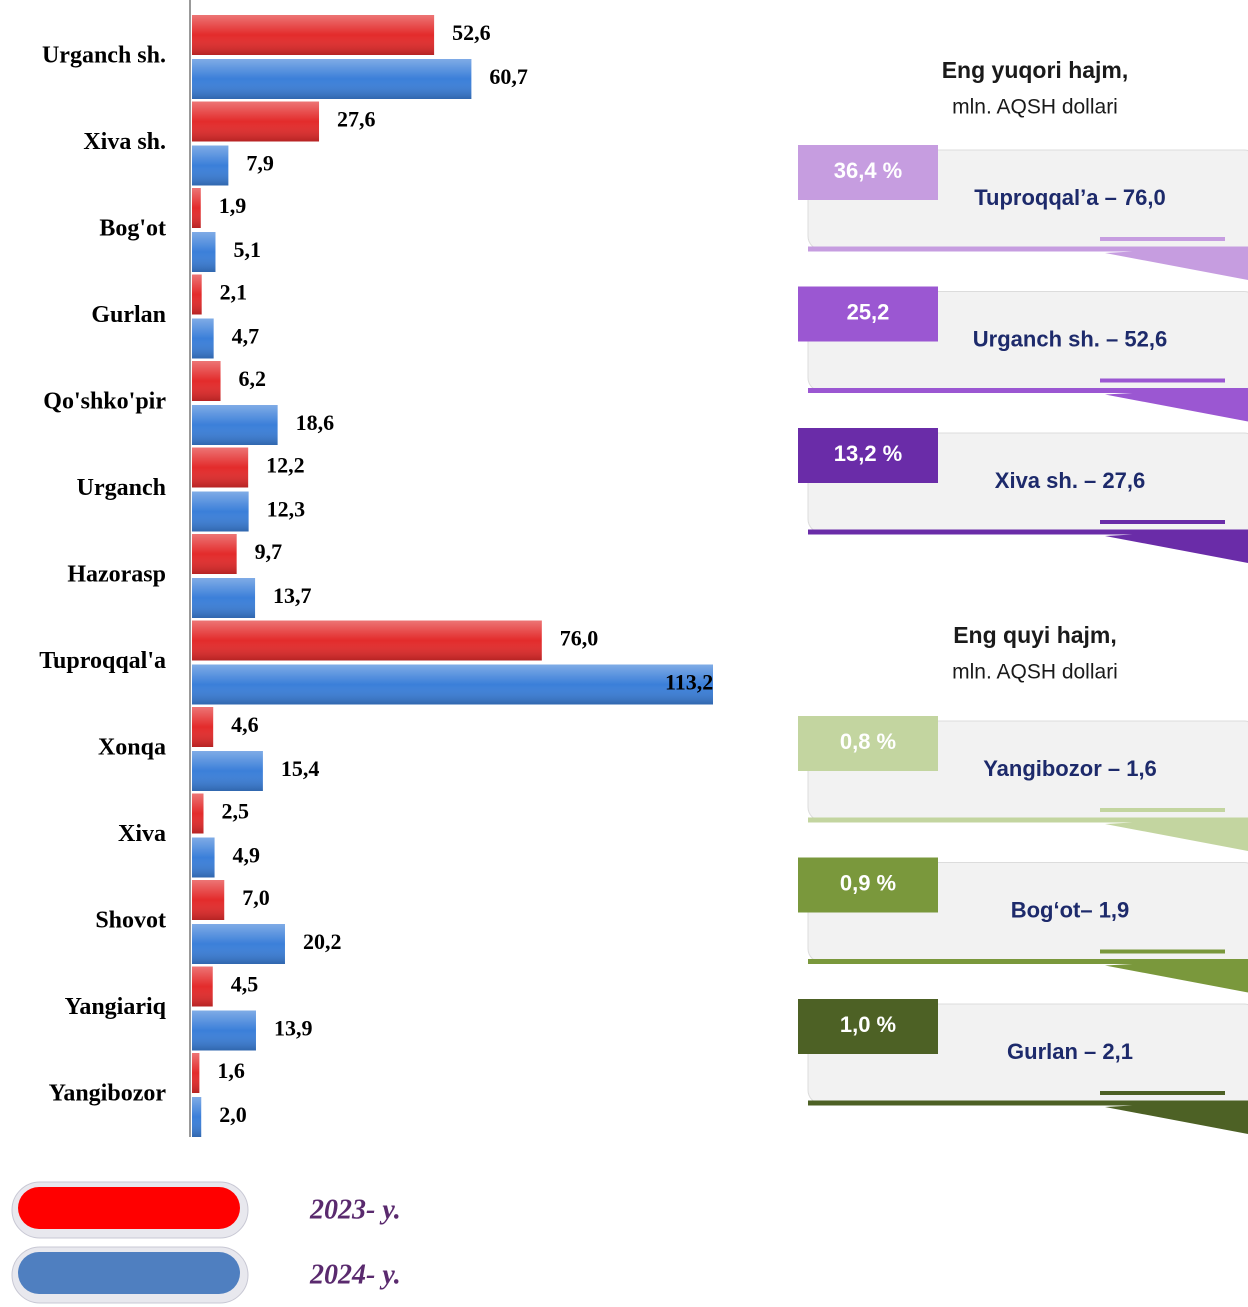  What do you see at coordinates (268, 551) in the screenshot?
I see `value-label: 9,7` at bounding box center [268, 551].